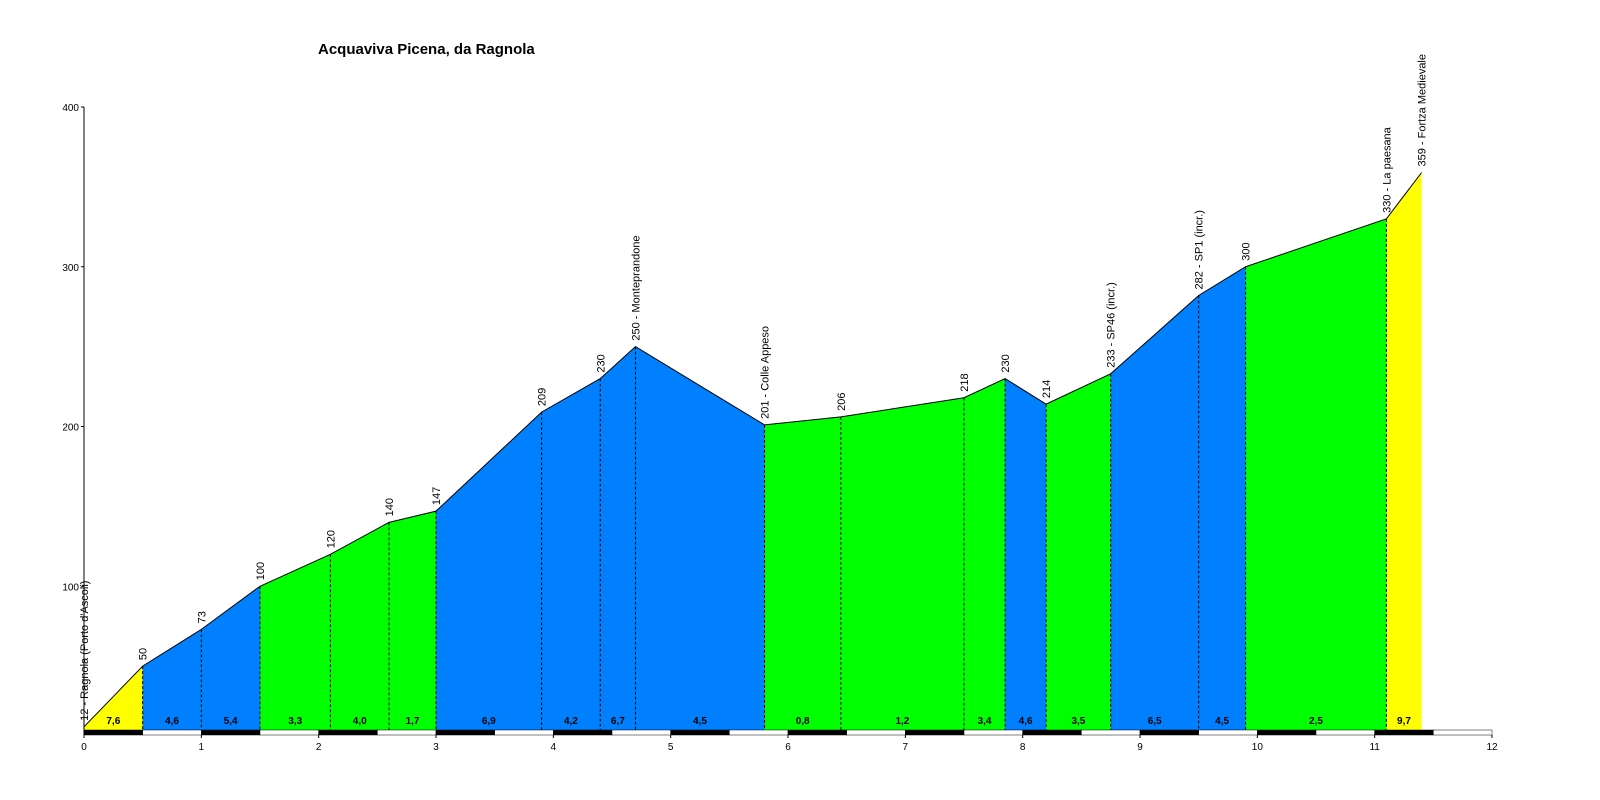 The width and height of the screenshot is (1600, 800). Describe the element at coordinates (319, 747) in the screenshot. I see `x-tick-label: 2` at that location.